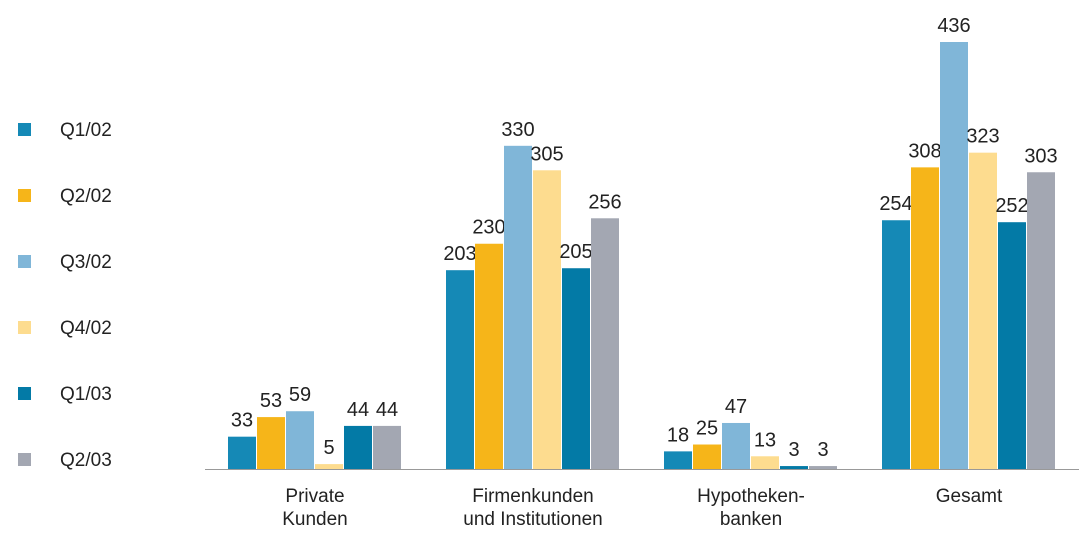 Image resolution: width=1079 pixels, height=535 pixels. What do you see at coordinates (532, 519) in the screenshot?
I see `x-tick-label: und Institutionen` at bounding box center [532, 519].